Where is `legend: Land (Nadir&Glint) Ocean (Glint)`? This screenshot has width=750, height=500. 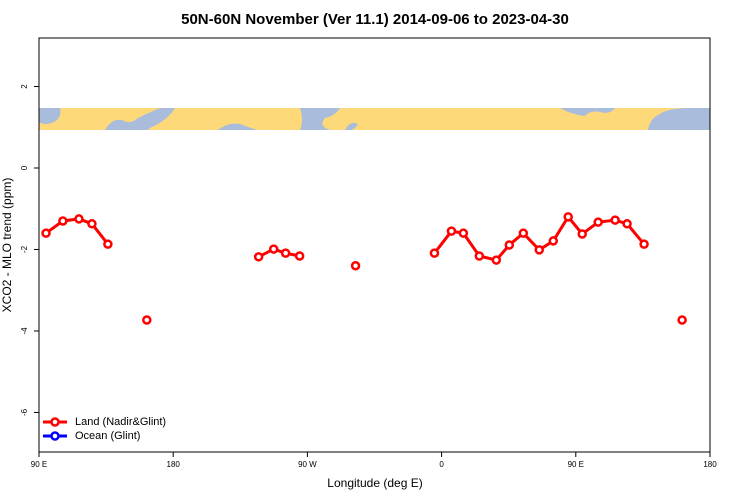 legend: Land (Nadir&Glint) Ocean (Glint) is located at coordinates (104, 429).